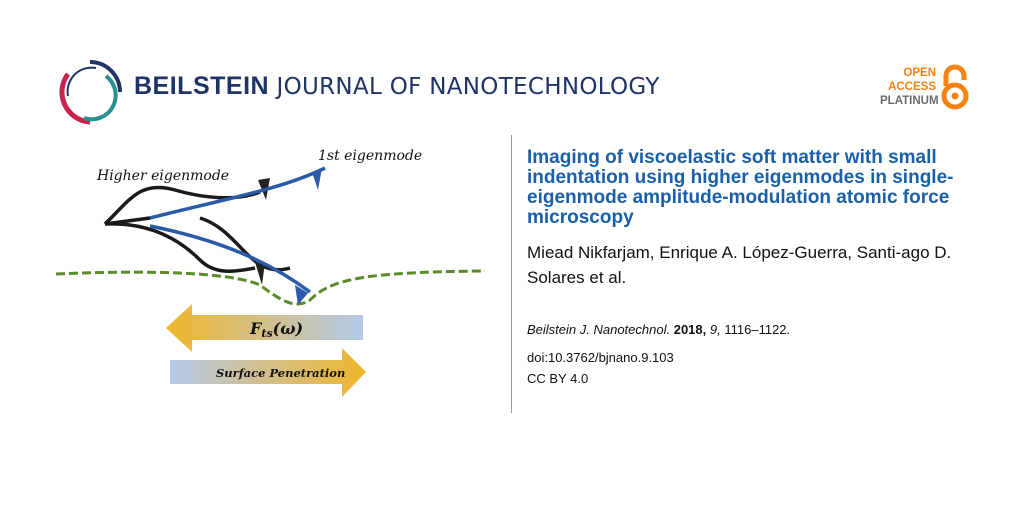  What do you see at coordinates (757, 329) in the screenshot?
I see `citation-pages: 1116–1122.` at bounding box center [757, 329].